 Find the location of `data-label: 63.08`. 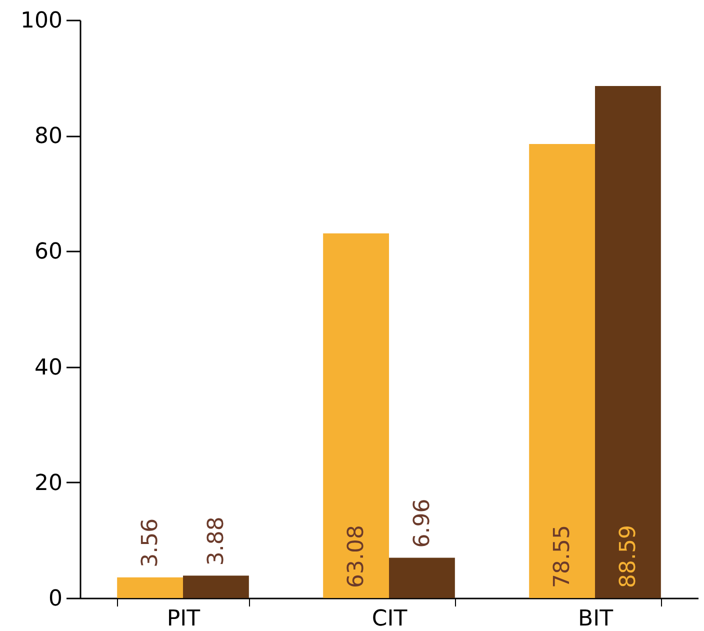

data-label: 63.08 is located at coordinates (357, 556).